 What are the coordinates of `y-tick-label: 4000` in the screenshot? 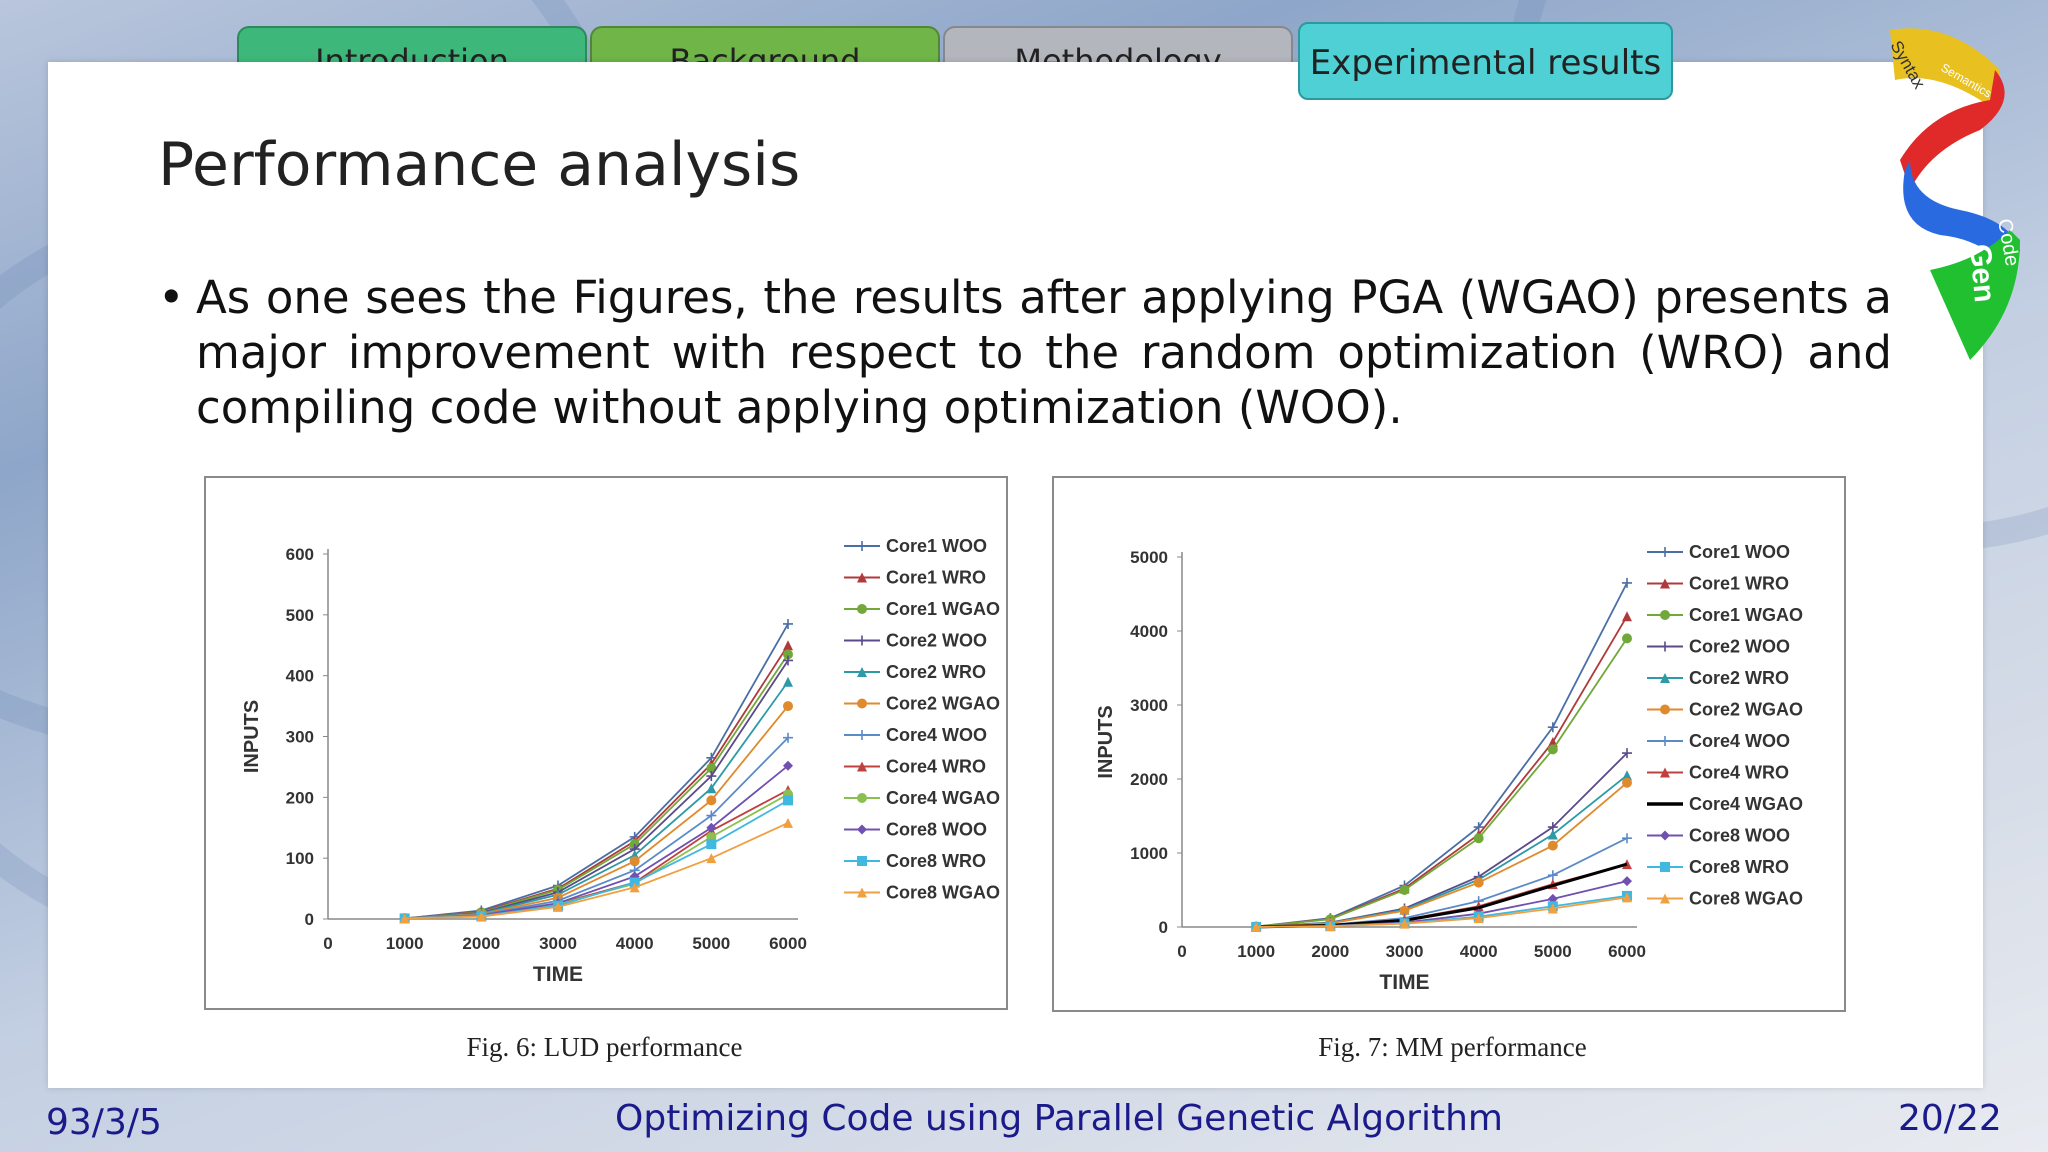 It's located at (1149, 631).